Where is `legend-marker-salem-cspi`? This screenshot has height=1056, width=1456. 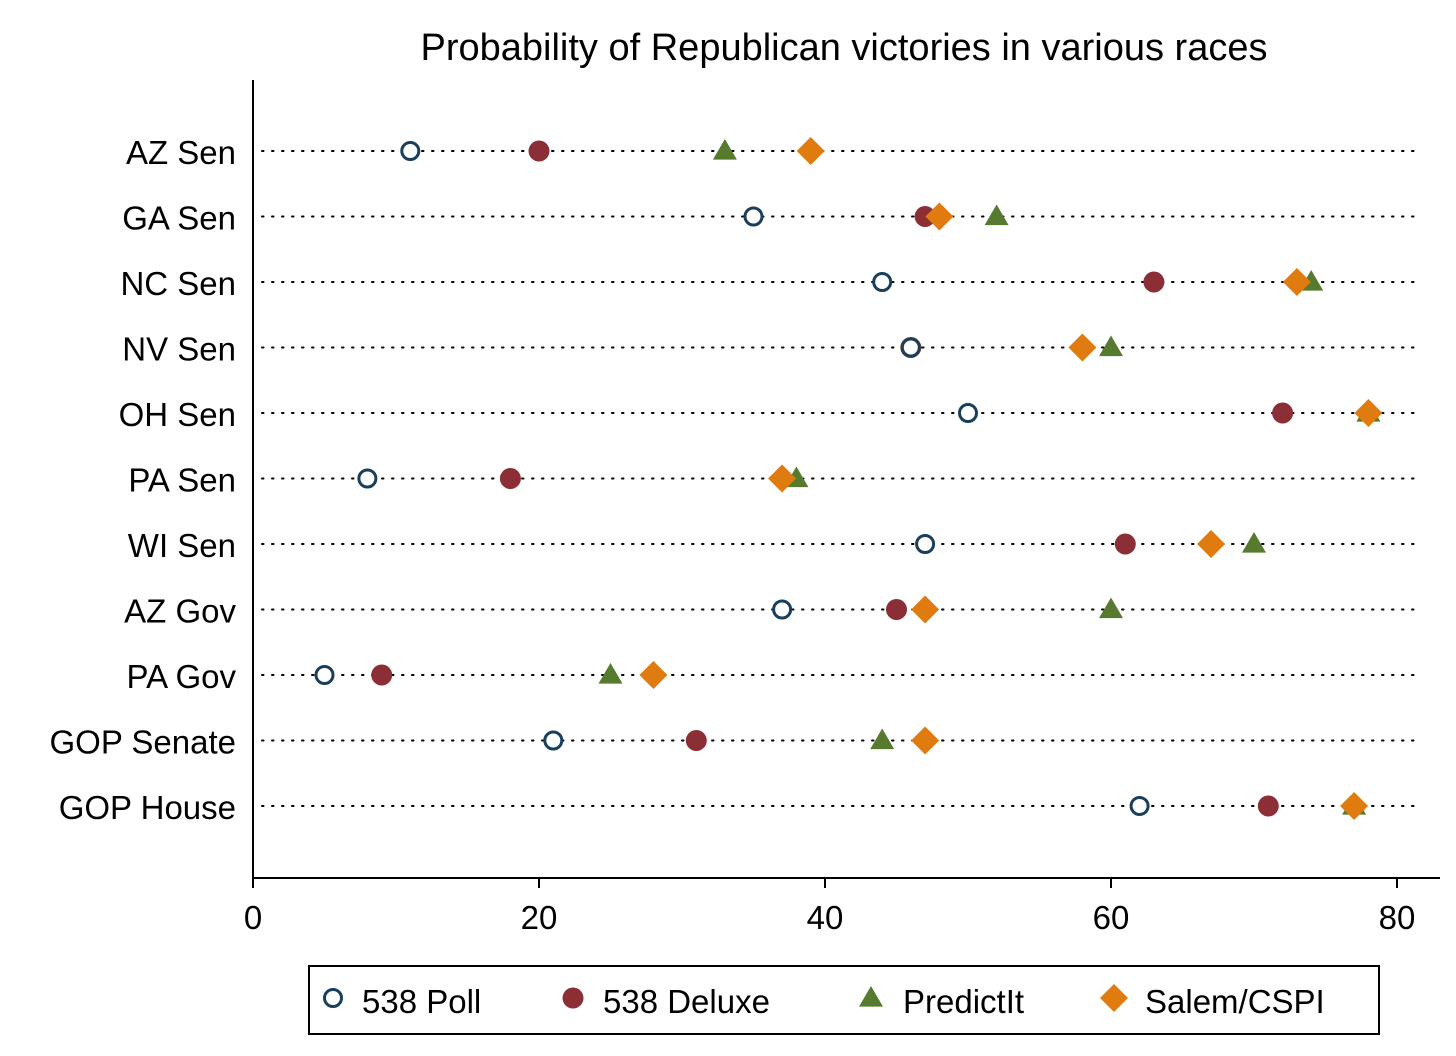 legend-marker-salem-cspi is located at coordinates (1114, 998).